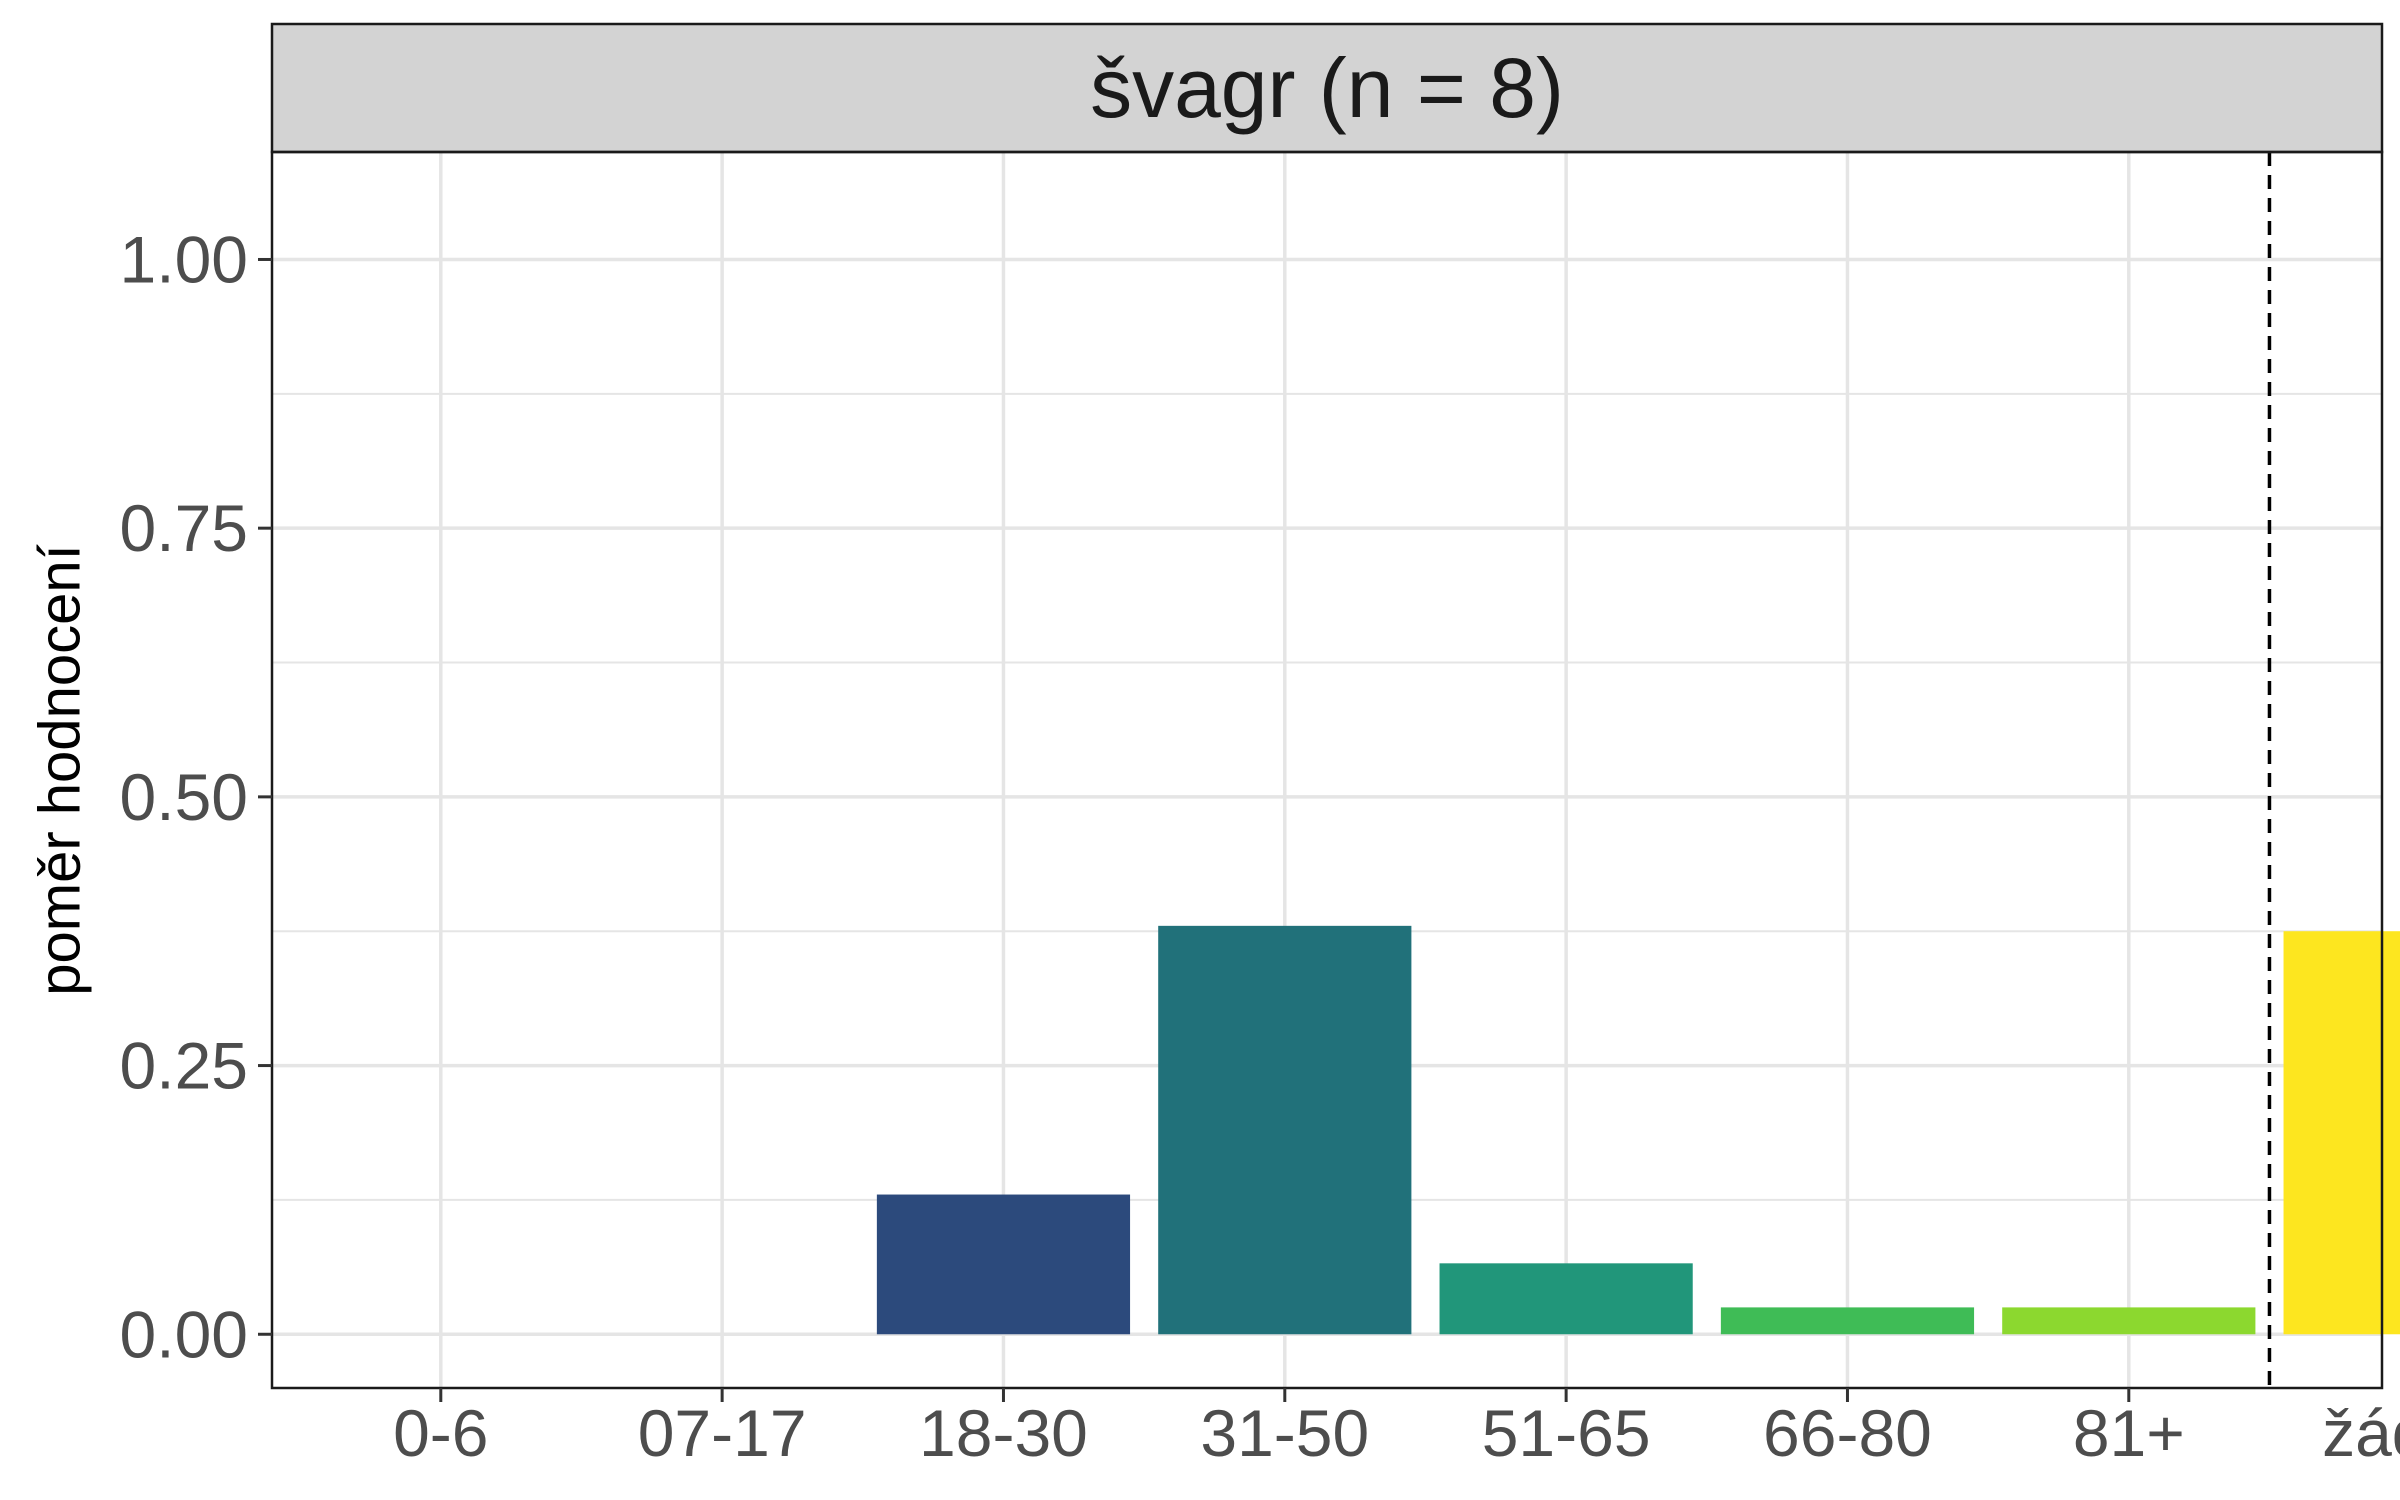 The height and width of the screenshot is (1500, 2400). Describe the element at coordinates (1284, 1433) in the screenshot. I see `x-tick-label: 31-50` at that location.